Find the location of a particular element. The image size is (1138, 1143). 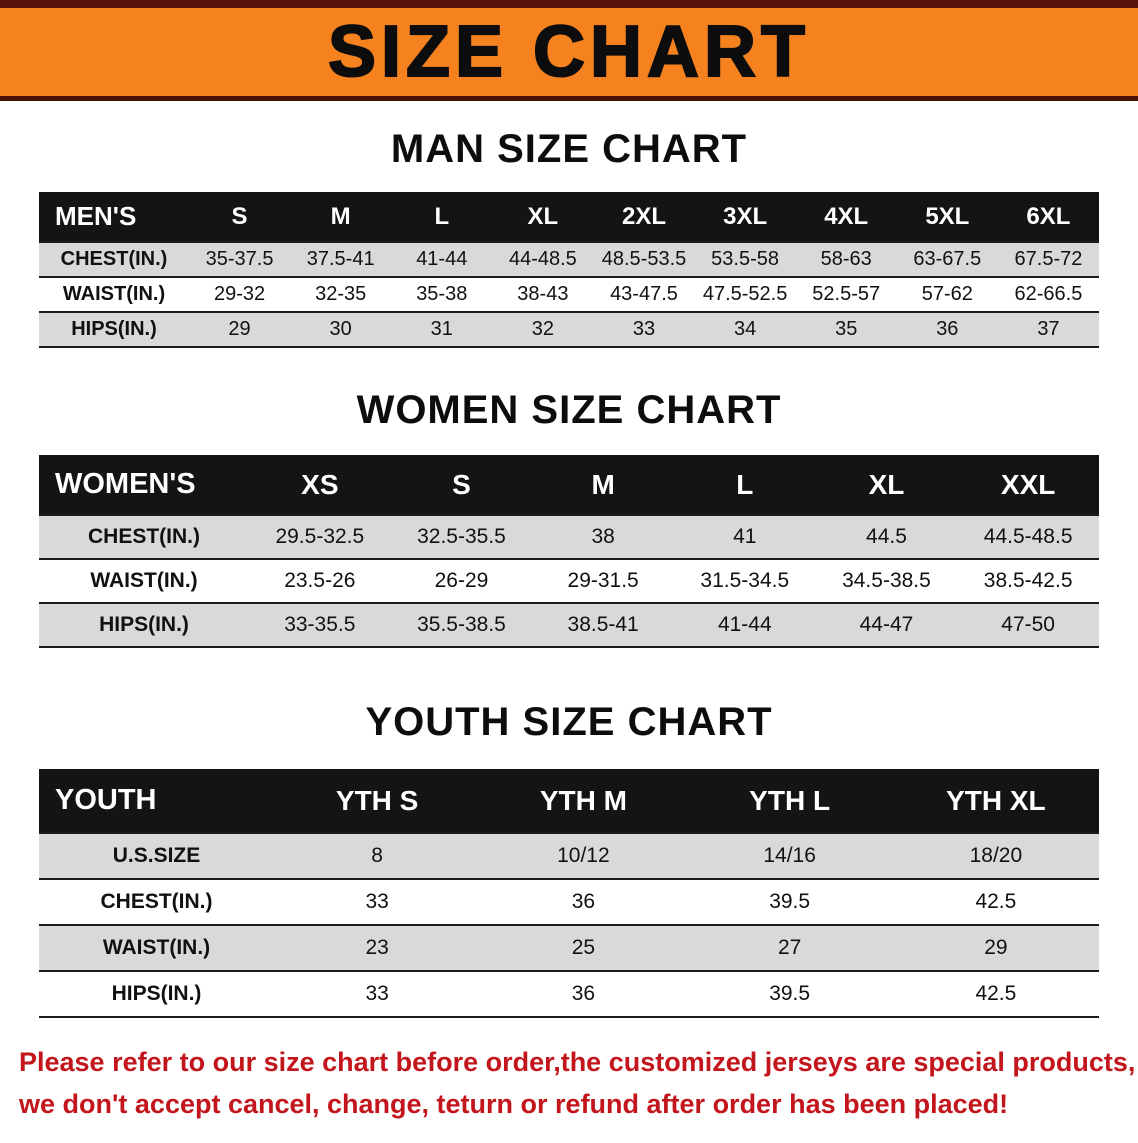

size-value-cell: 53.5-58 is located at coordinates (745, 259).